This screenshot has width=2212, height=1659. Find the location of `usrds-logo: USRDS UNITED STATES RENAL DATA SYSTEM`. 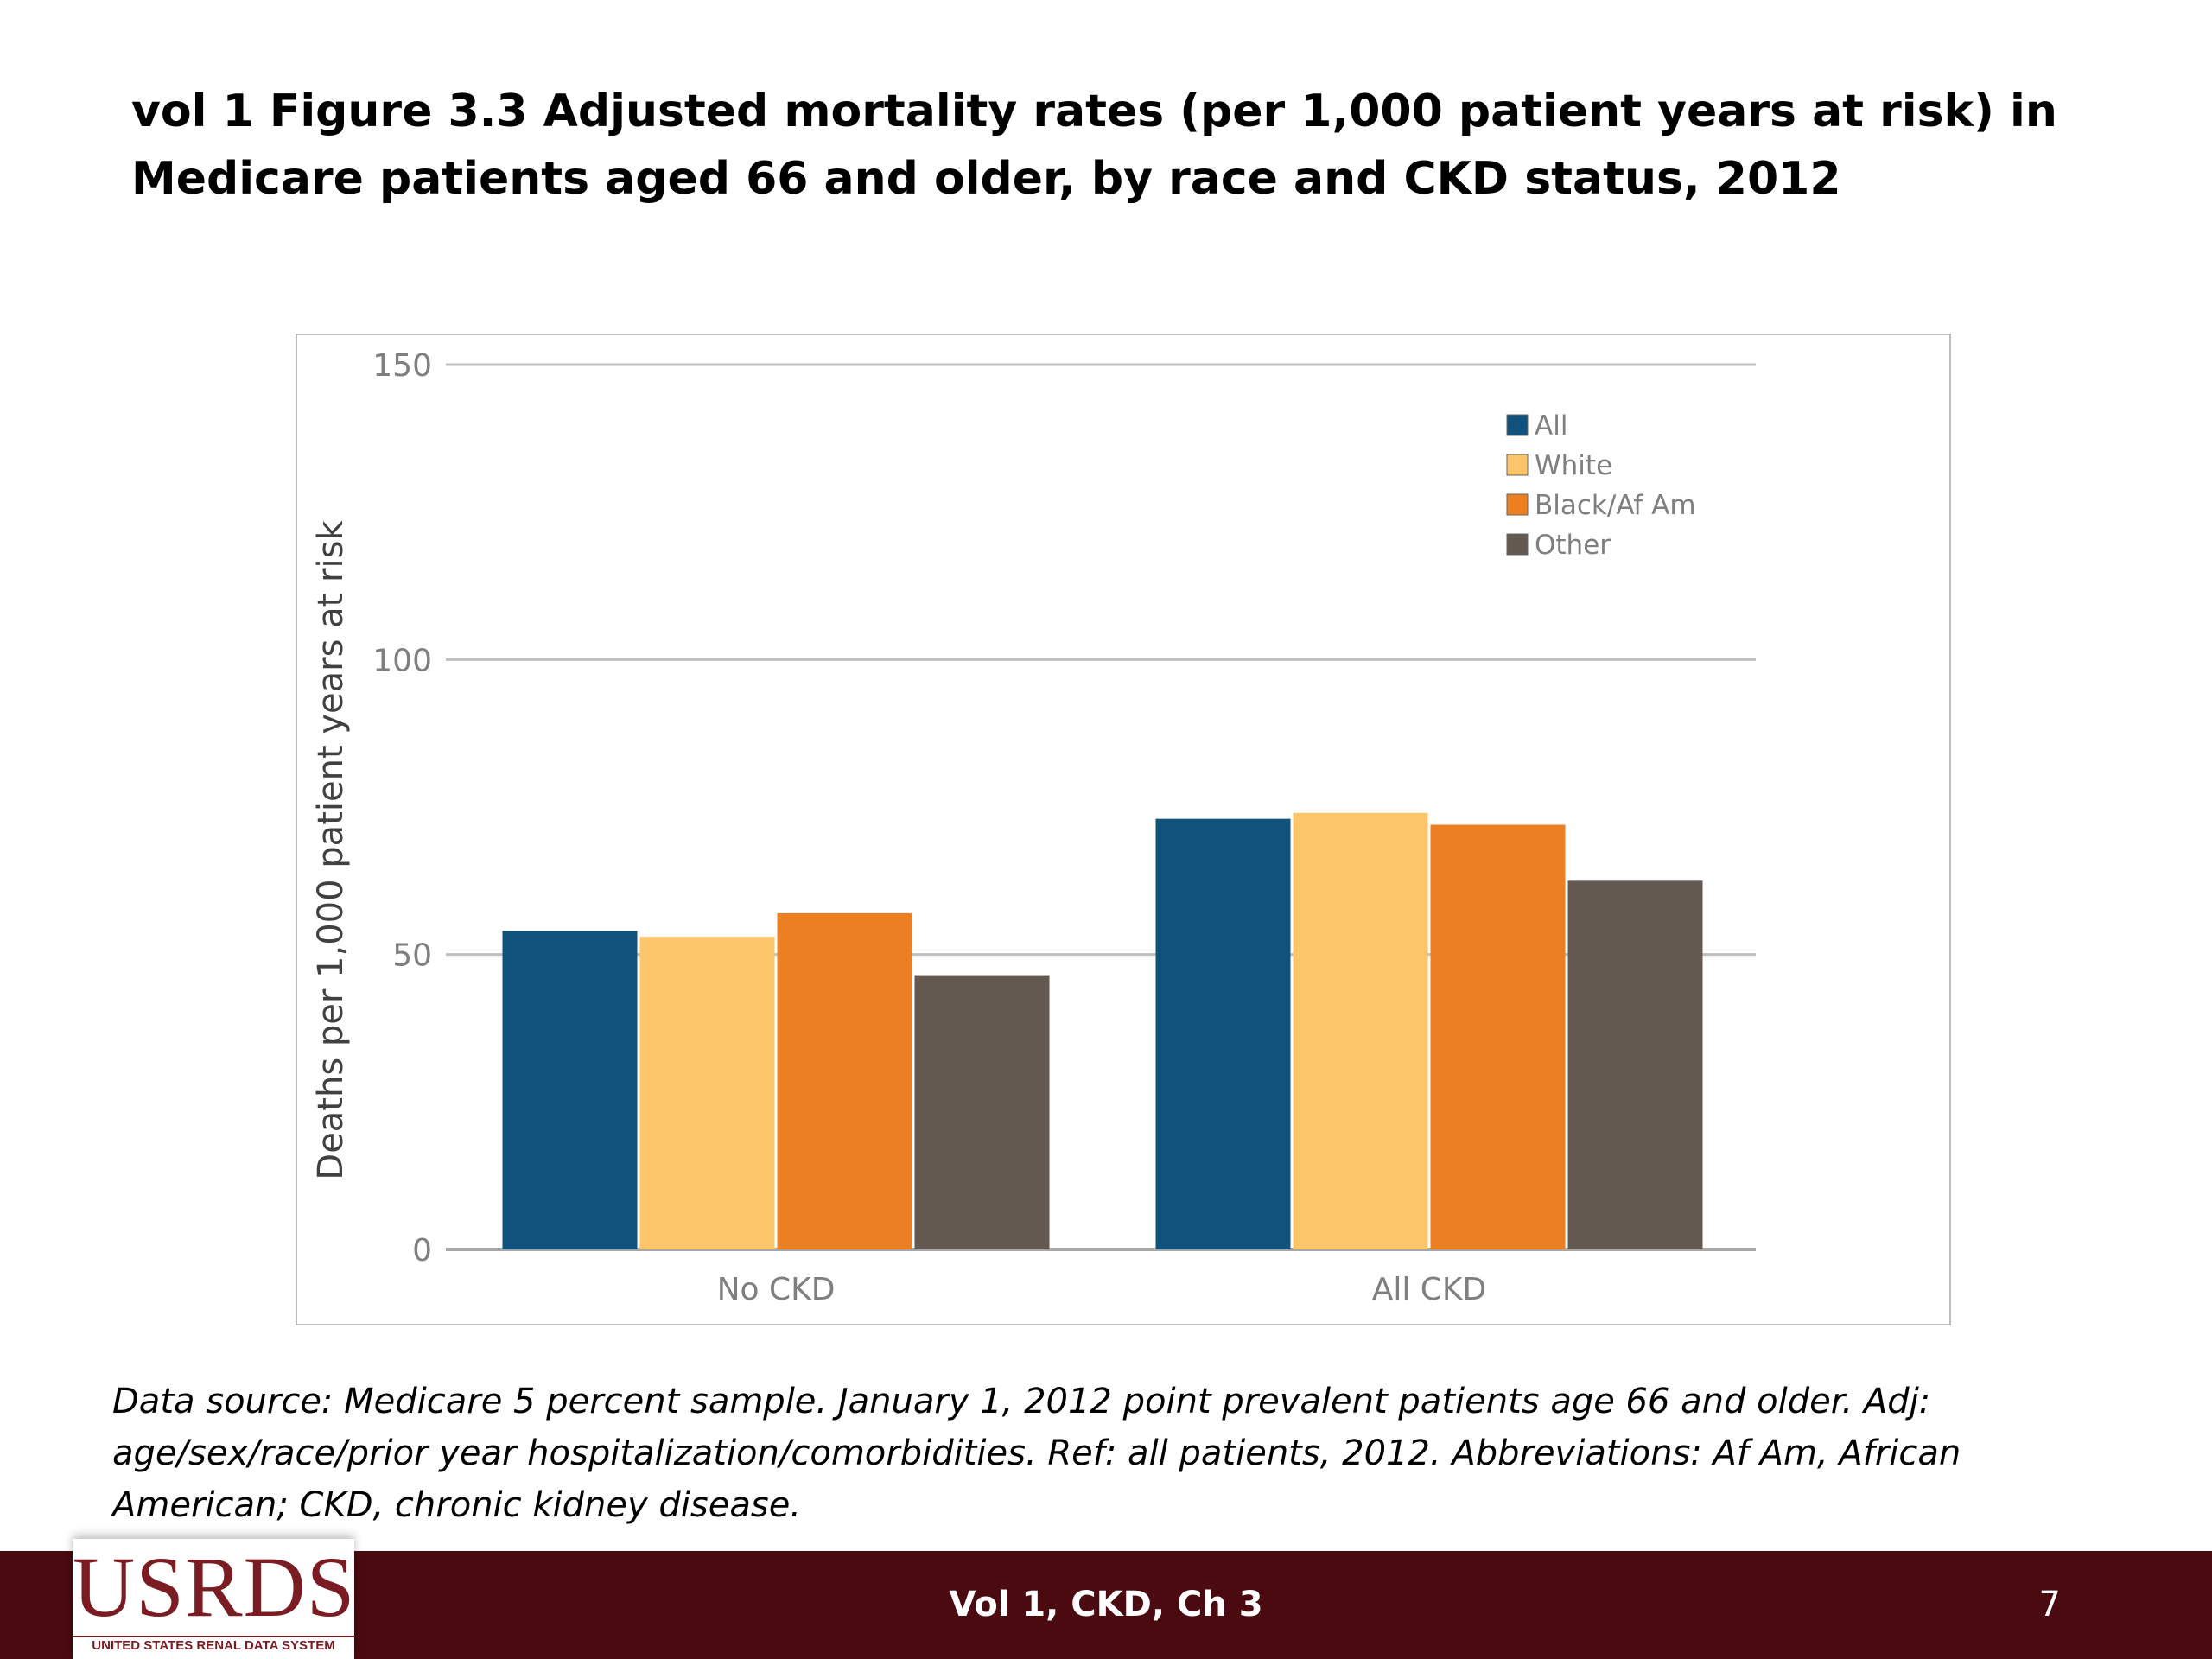

usrds-logo: USRDS UNITED STATES RENAL DATA SYSTEM is located at coordinates (213, 1599).